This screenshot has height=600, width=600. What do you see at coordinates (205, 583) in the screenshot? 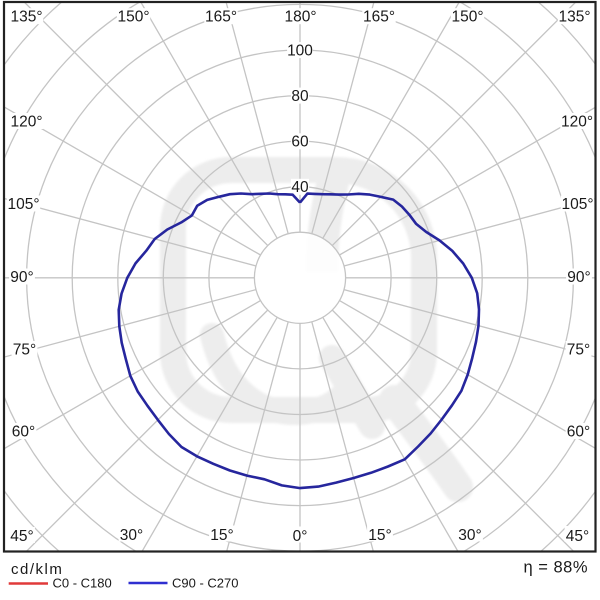
I see `svg-text: C90 - C270` at bounding box center [205, 583].